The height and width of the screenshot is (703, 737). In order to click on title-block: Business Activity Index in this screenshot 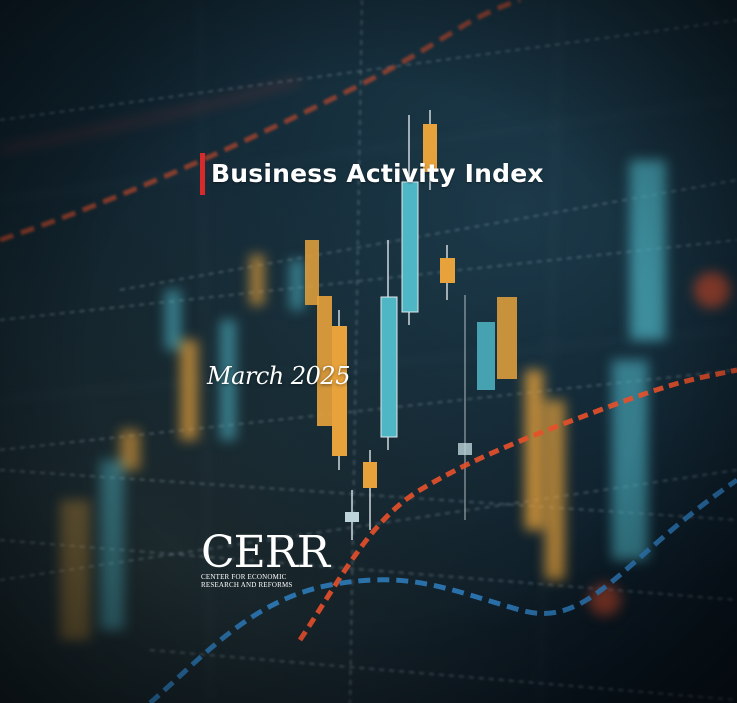, I will do `click(372, 174)`.